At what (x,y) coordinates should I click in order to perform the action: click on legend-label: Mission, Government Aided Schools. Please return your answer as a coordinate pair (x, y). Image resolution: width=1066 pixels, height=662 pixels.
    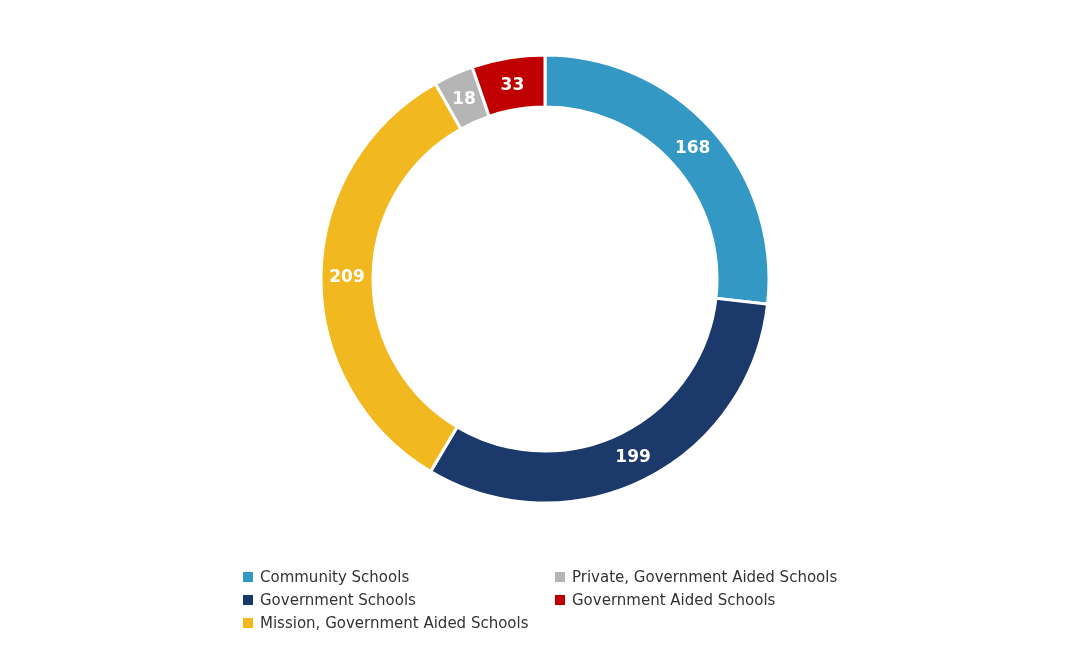
    Looking at the image, I should click on (394, 623).